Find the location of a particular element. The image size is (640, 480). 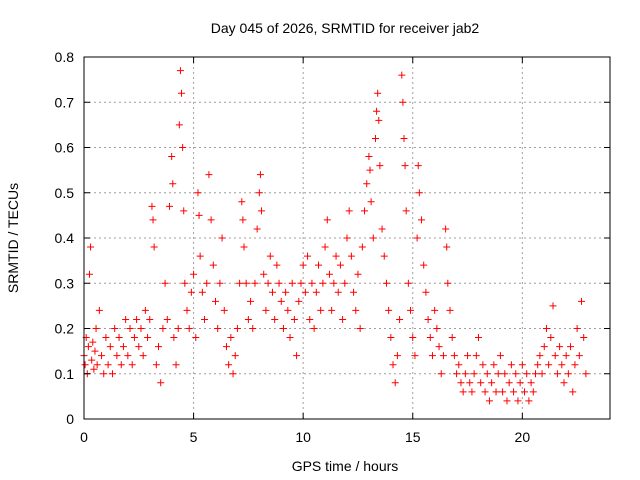

y-tick-label: 0.7 is located at coordinates (65, 102).